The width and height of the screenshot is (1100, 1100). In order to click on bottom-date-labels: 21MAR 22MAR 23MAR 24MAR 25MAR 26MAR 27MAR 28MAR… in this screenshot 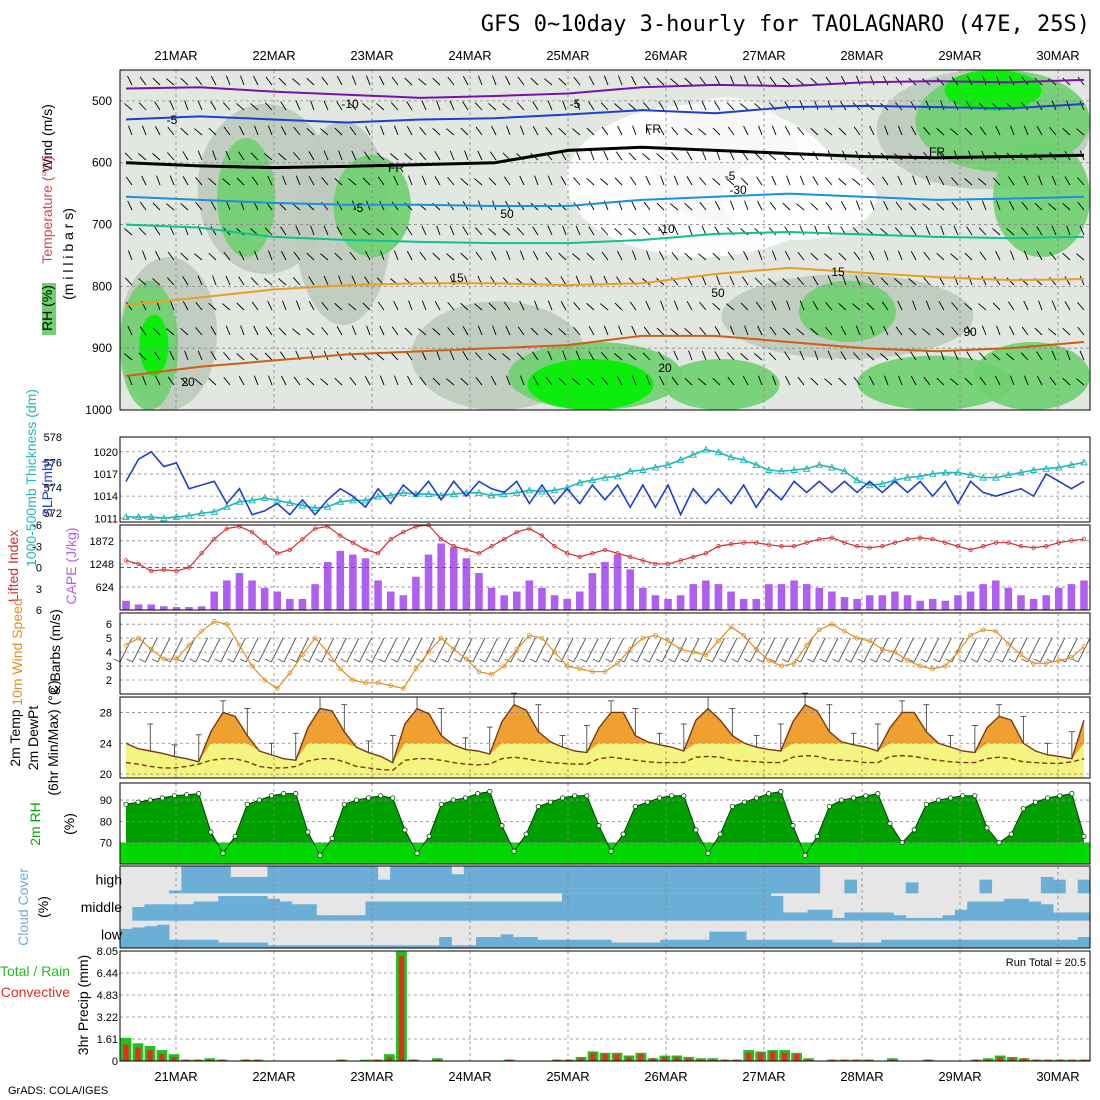, I will do `click(616, 1076)`.